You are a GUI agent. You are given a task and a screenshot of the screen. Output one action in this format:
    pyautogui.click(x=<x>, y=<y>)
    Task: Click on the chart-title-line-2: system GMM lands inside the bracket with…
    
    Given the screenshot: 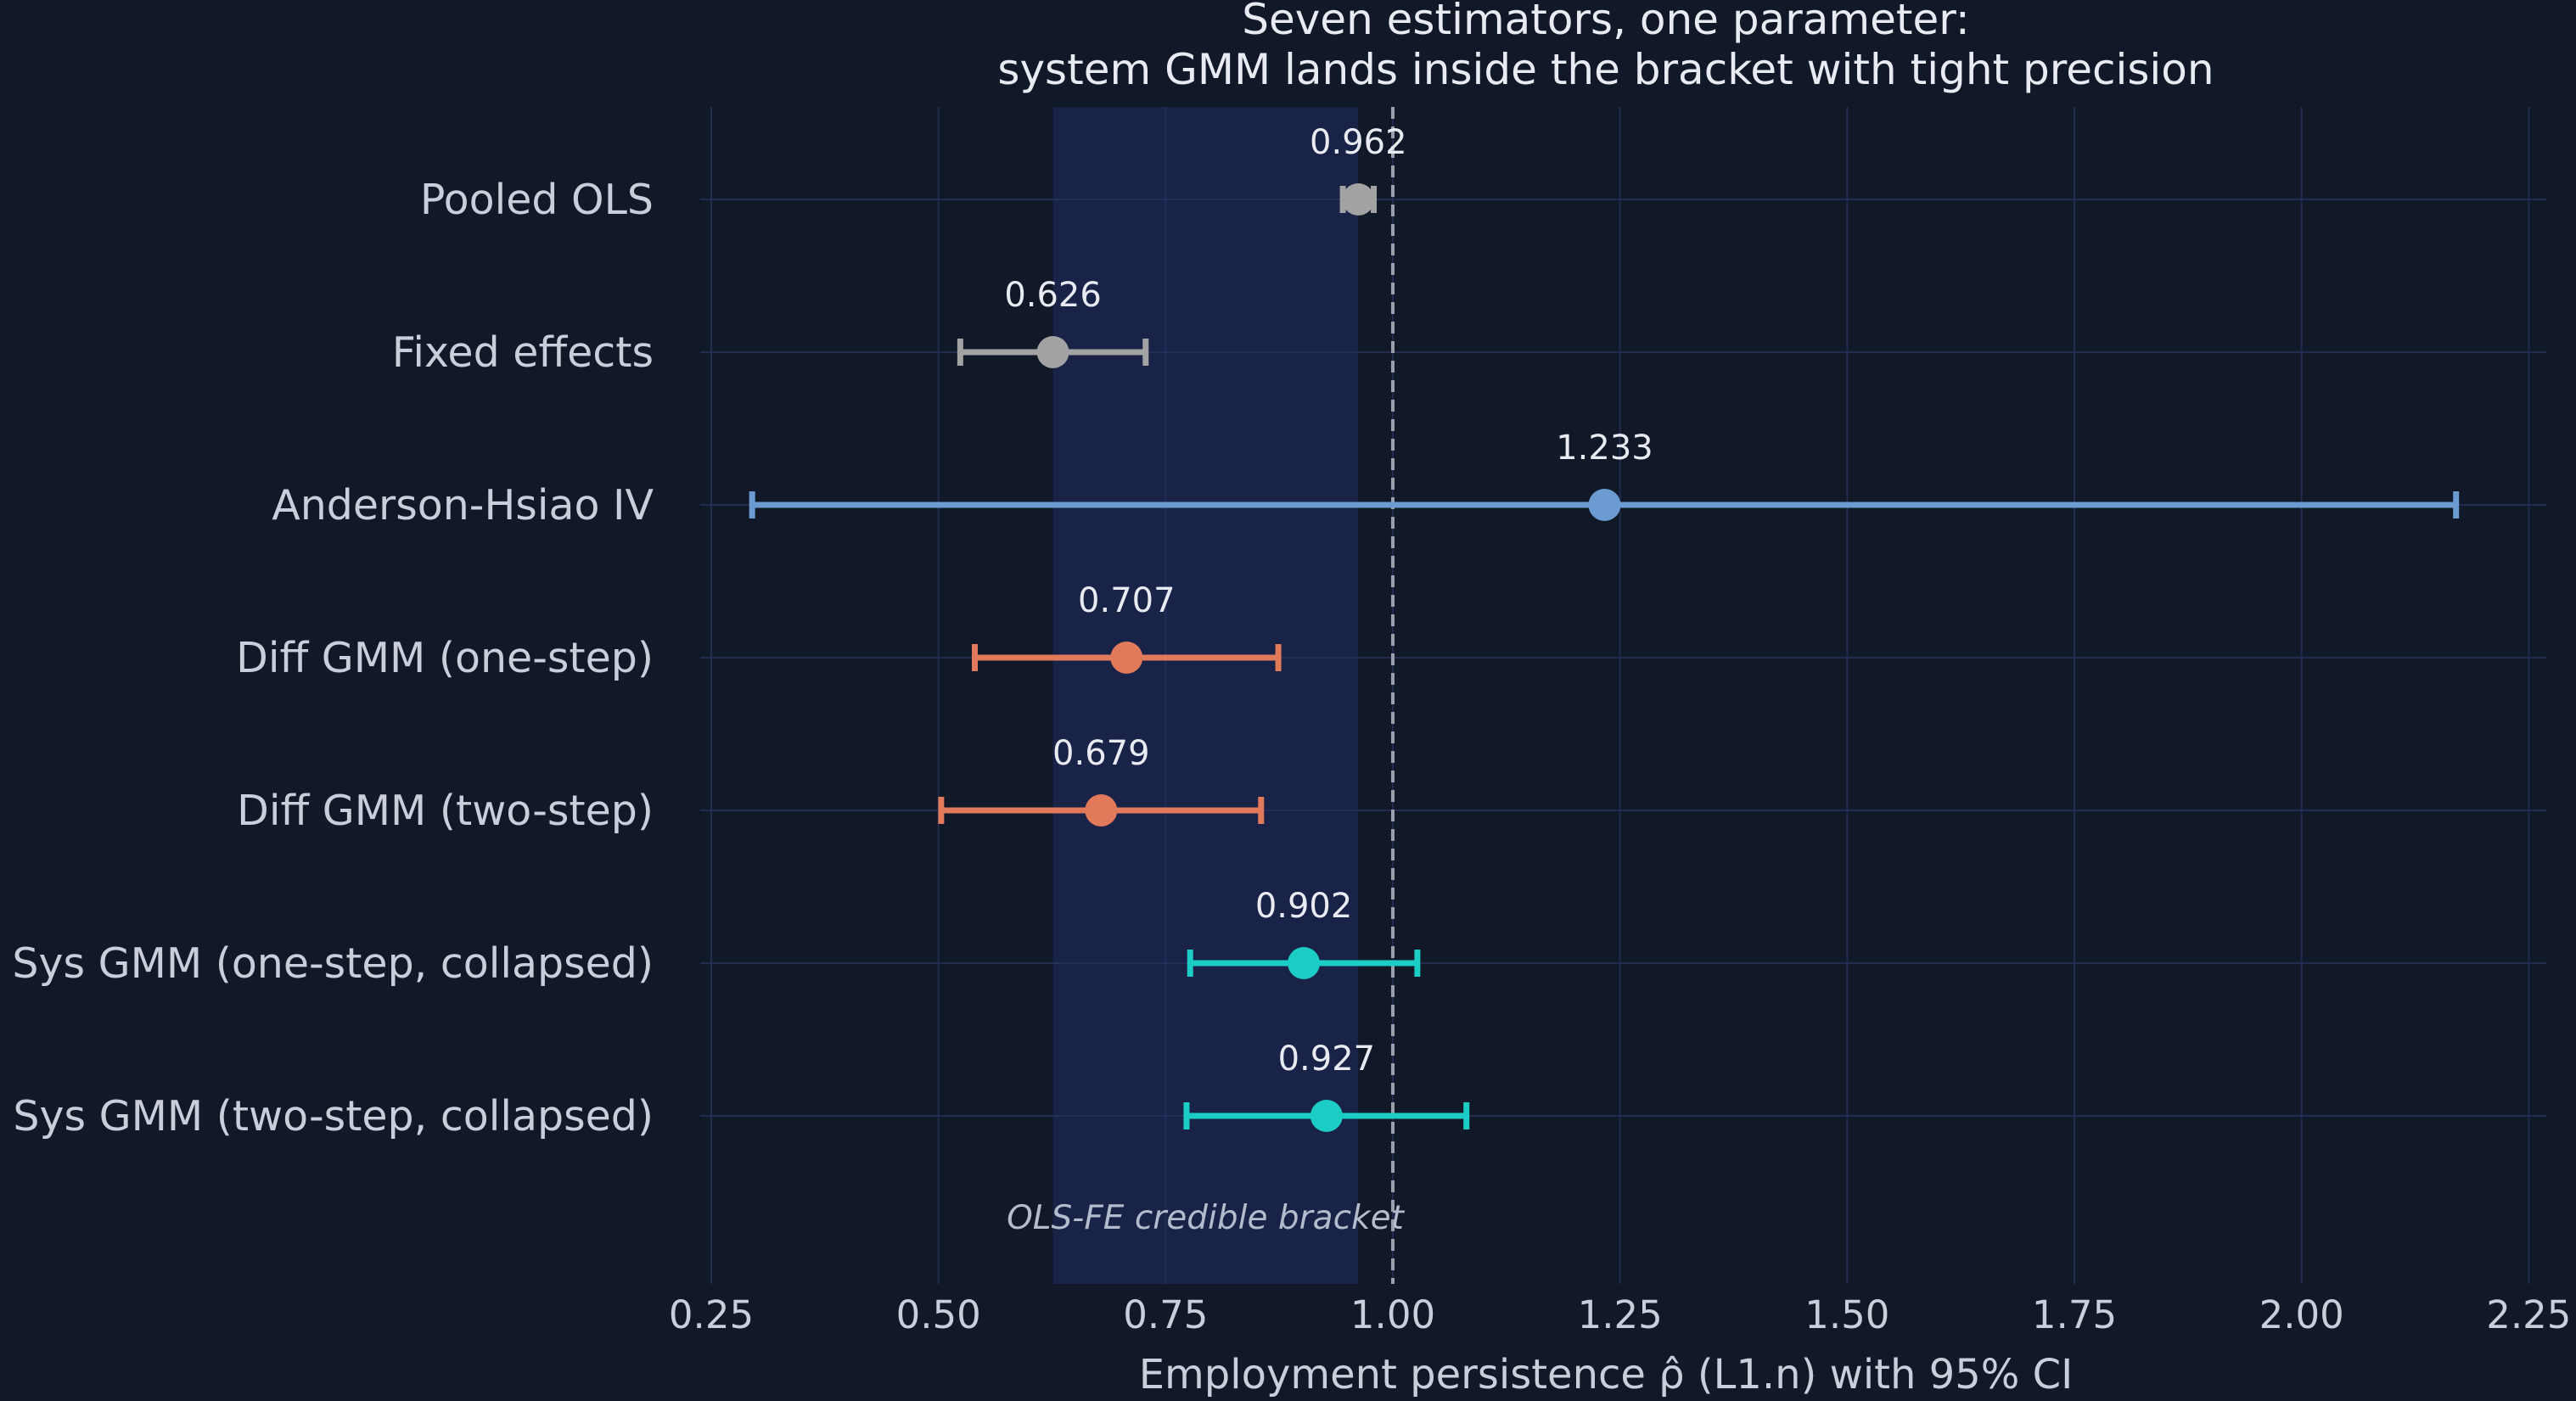 What is the action you would take?
    pyautogui.click(x=1605, y=69)
    